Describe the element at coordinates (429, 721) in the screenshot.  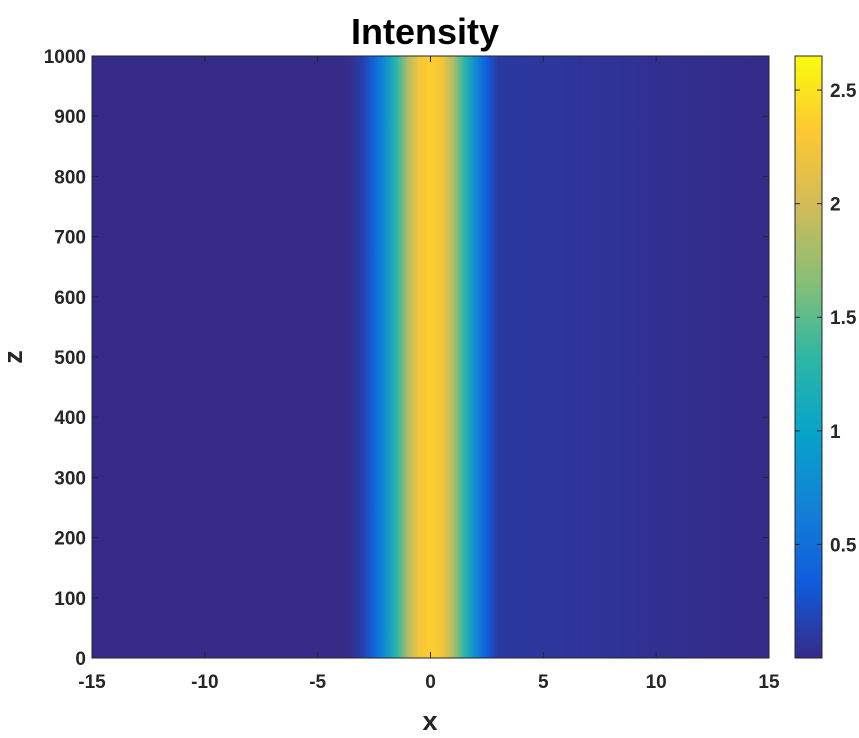
I see `x-axis-label: x` at that location.